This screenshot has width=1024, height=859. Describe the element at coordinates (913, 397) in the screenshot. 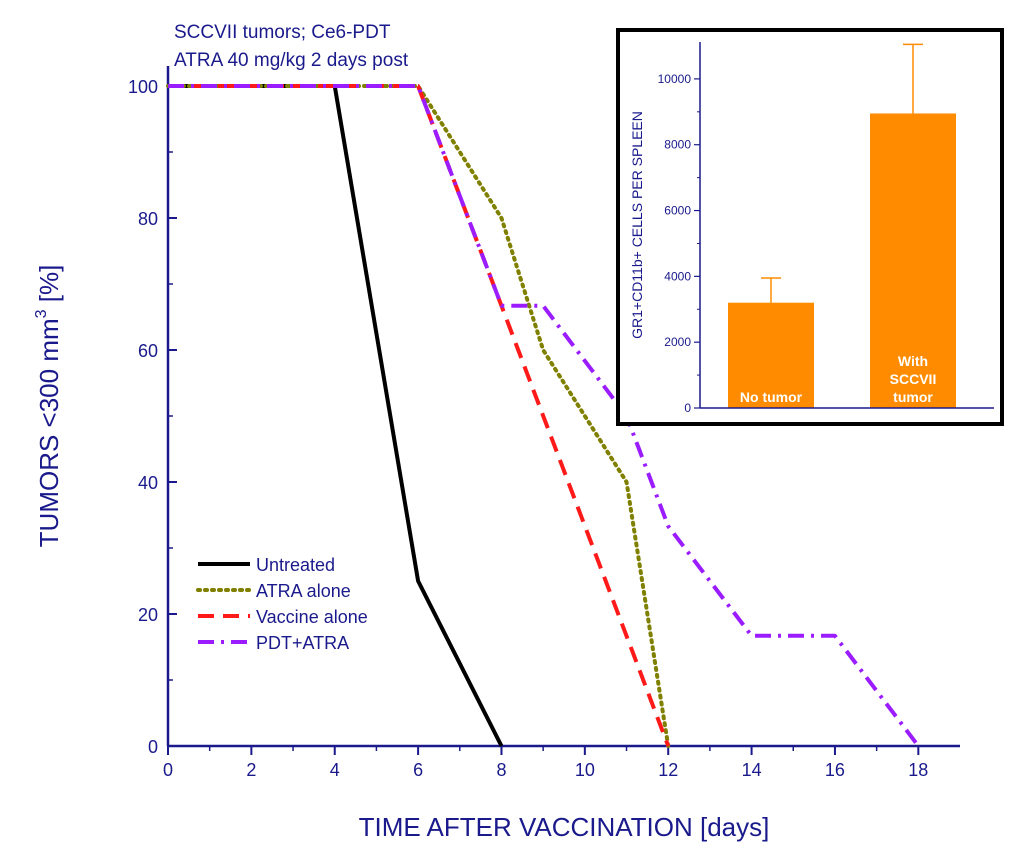

I see `inset-bar-label: tumor` at that location.